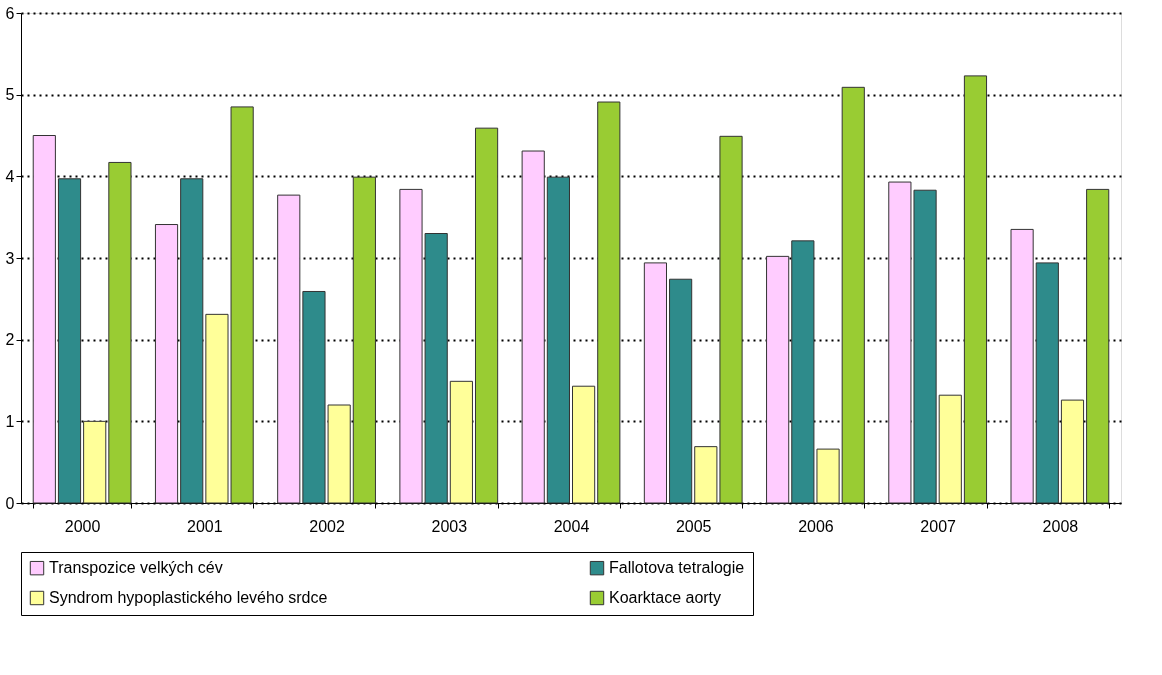 This screenshot has height=675, width=1162. Describe the element at coordinates (10, 503) in the screenshot. I see `y-tick-label: 0` at that location.